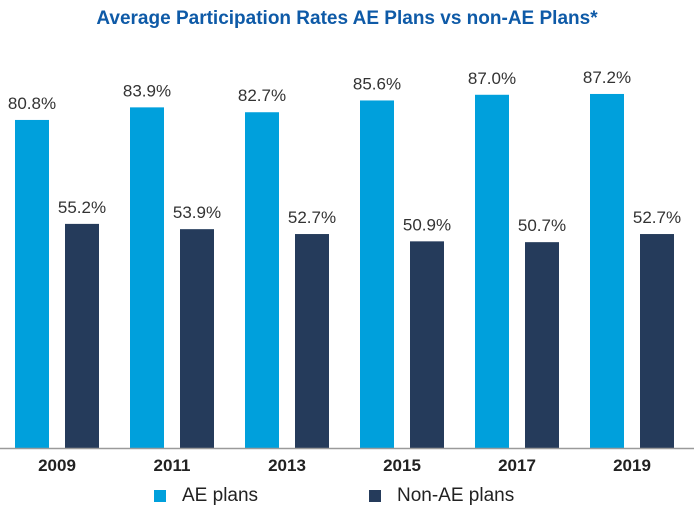 This screenshot has height=520, width=694. What do you see at coordinates (287, 465) in the screenshot?
I see `x-tick-label-2013: 2013` at bounding box center [287, 465].